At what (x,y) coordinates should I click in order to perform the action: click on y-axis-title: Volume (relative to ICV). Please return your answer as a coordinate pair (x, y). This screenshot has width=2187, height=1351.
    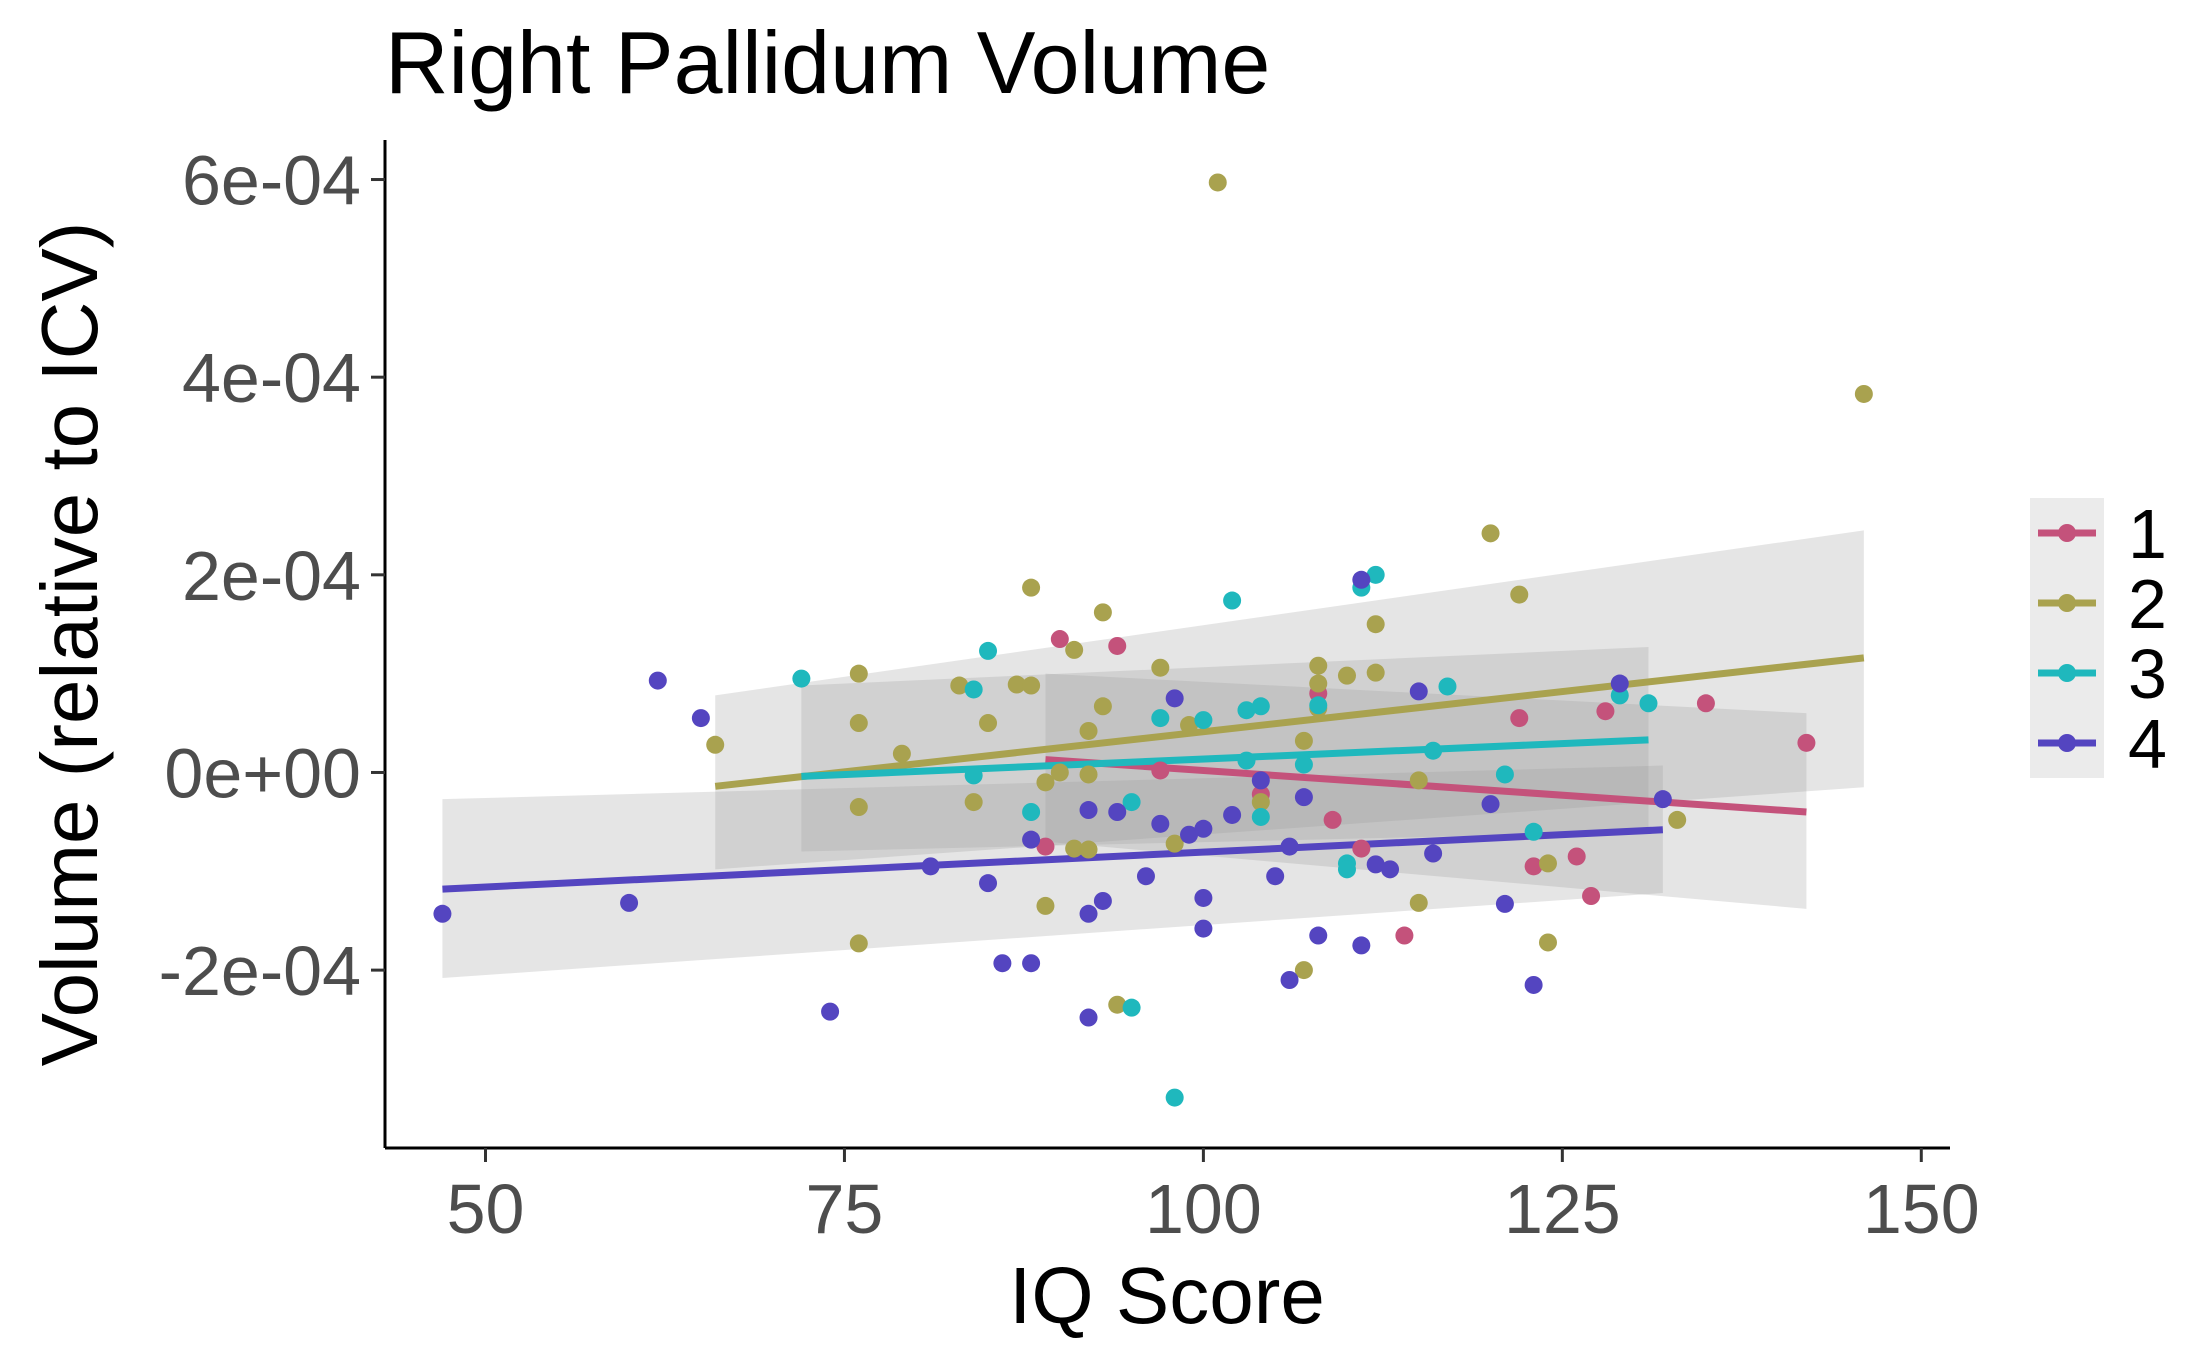
    Looking at the image, I should click on (69, 644).